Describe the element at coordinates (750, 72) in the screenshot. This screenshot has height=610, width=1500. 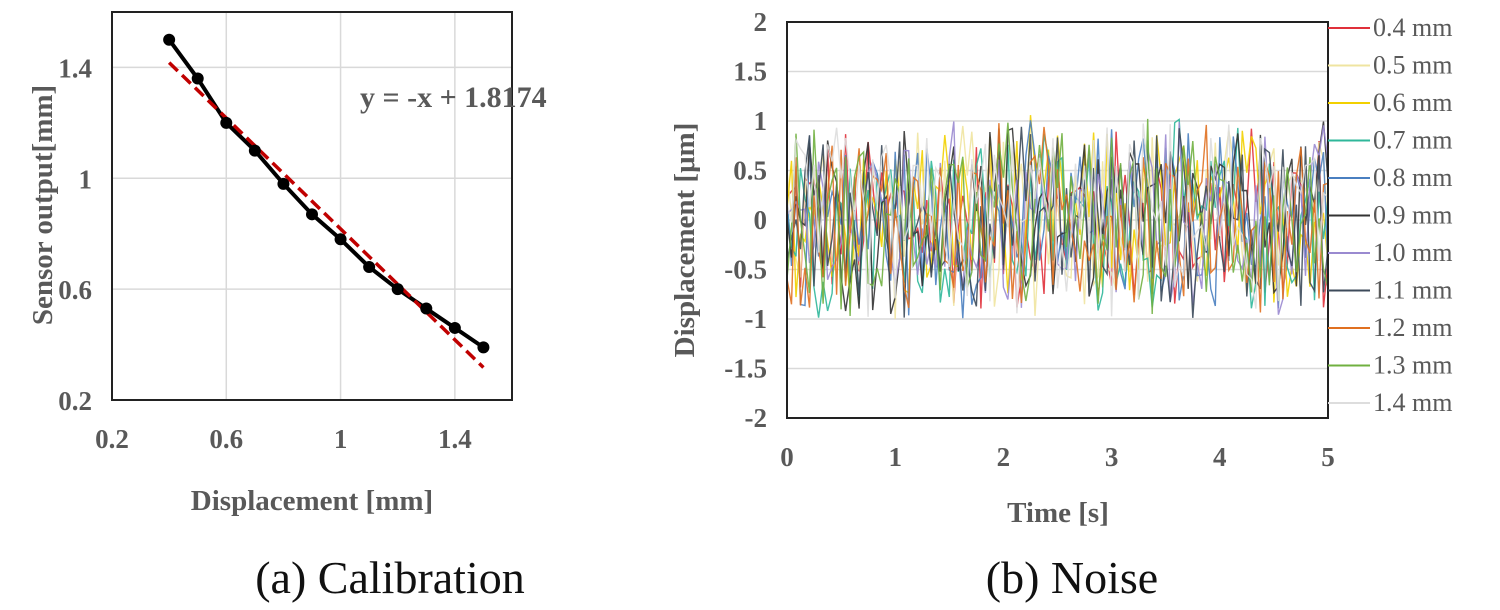
I see `y-tick-label: 1.5` at that location.